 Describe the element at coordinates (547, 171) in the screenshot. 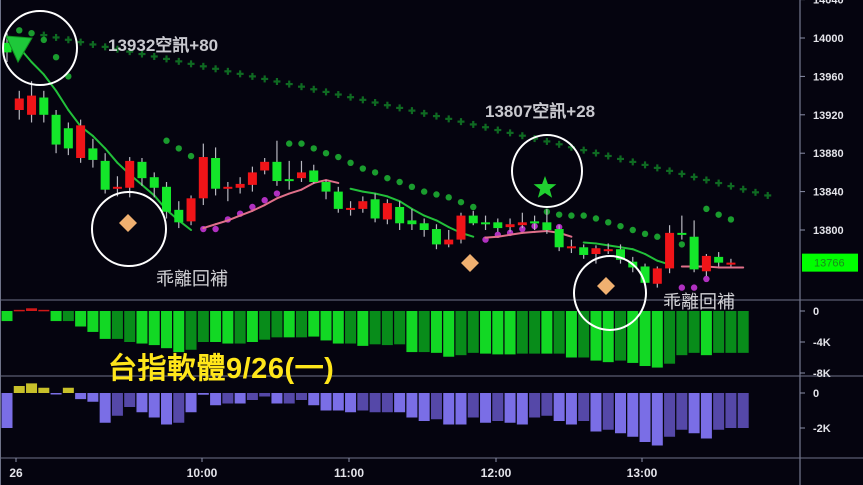

I see `highlight-circle` at that location.